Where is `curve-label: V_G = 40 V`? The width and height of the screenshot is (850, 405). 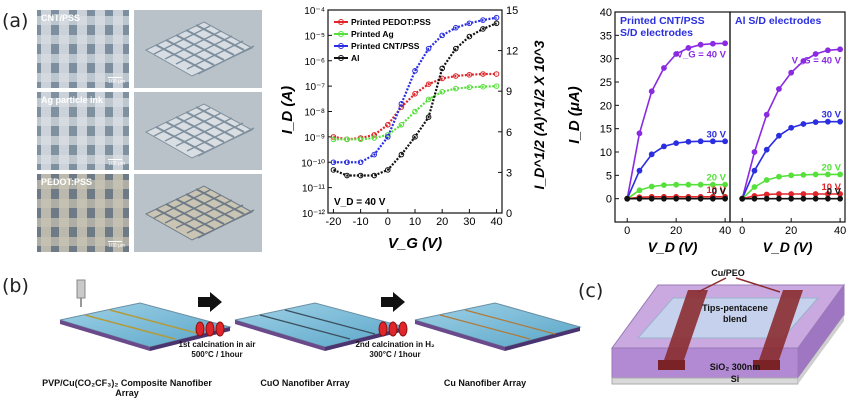
curve-label: V_G = 40 V is located at coordinates (702, 54).